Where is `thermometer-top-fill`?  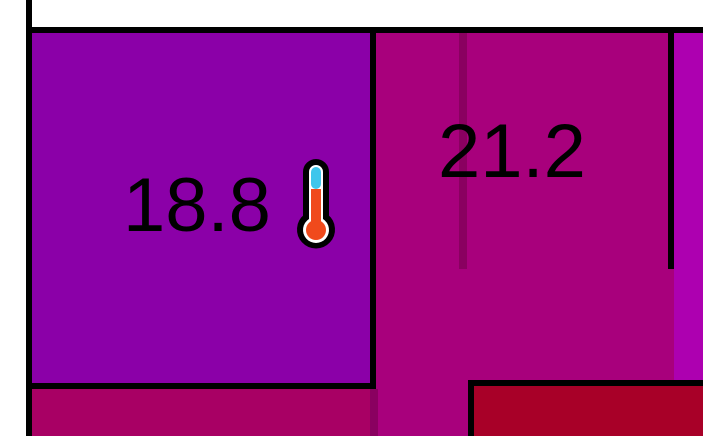 thermometer-top-fill is located at coordinates (316, 178).